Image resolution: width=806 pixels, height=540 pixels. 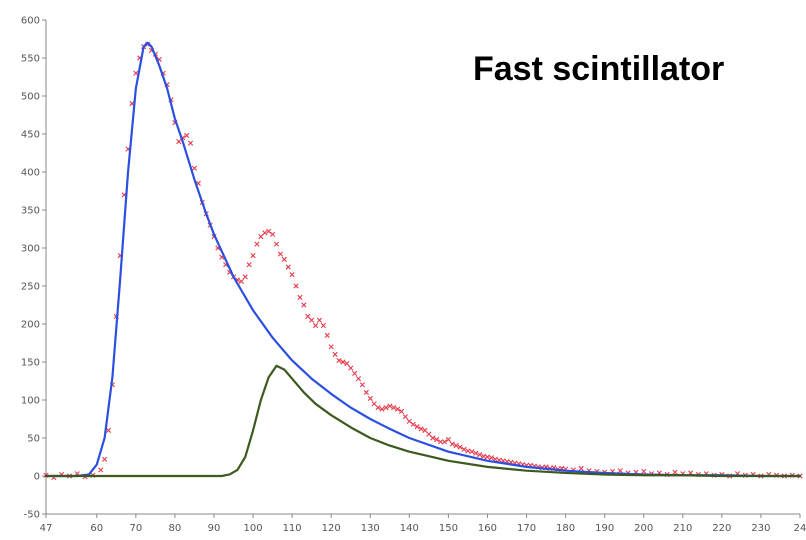 I want to click on y-tick-label: 250, so click(x=30, y=287).